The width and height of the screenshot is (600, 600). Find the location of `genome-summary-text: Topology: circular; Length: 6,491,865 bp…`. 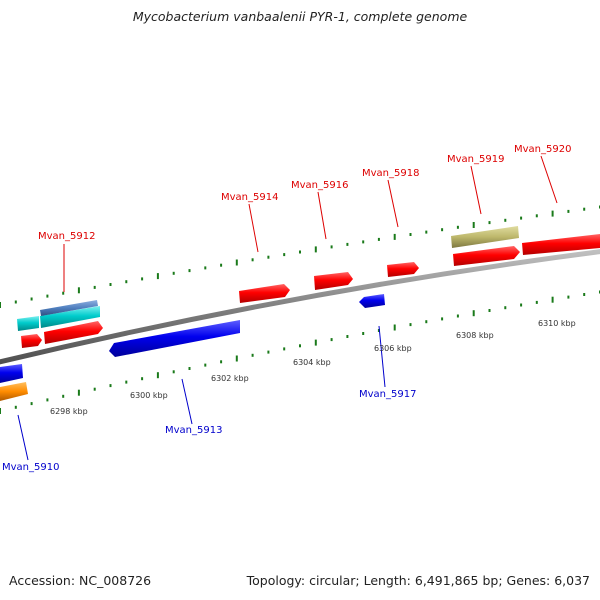

genome-summary-text: Topology: circular; Length: 6,491,865 bp… is located at coordinates (418, 580).